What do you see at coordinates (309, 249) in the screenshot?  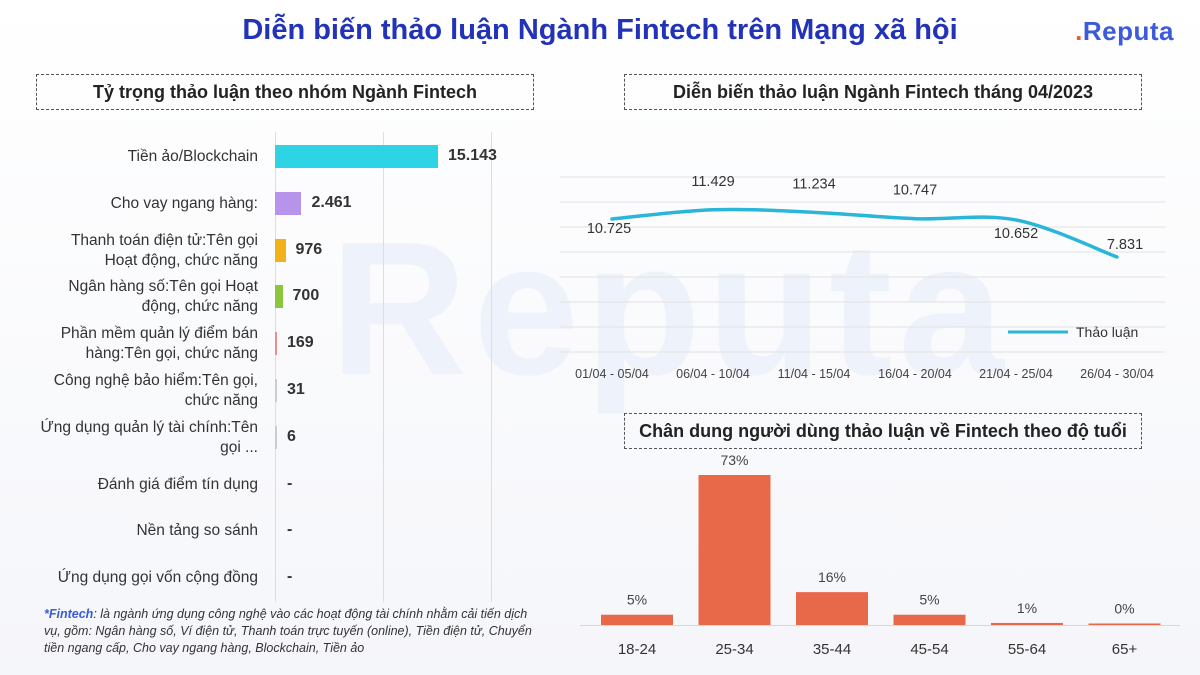 I see `value-label: 976` at bounding box center [309, 249].